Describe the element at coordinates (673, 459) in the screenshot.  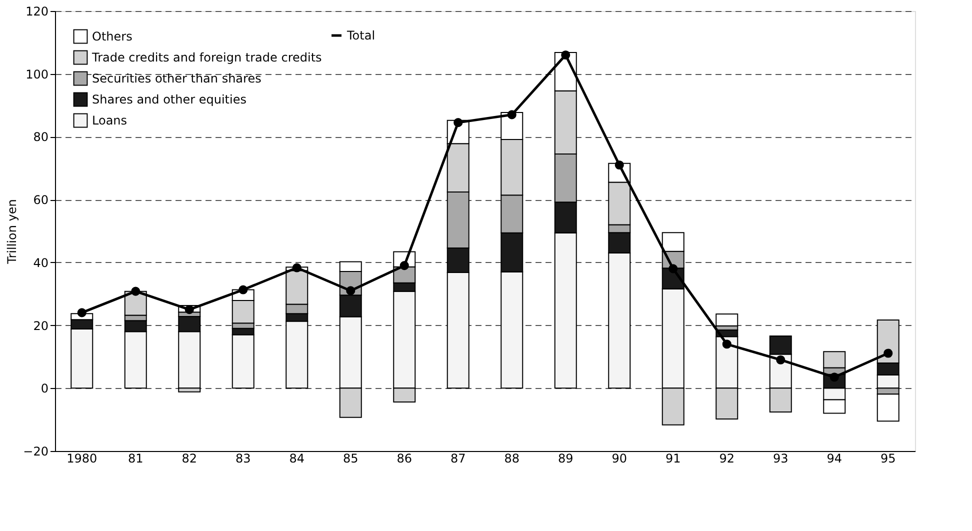
I see `x-tick-label: 91` at that location.